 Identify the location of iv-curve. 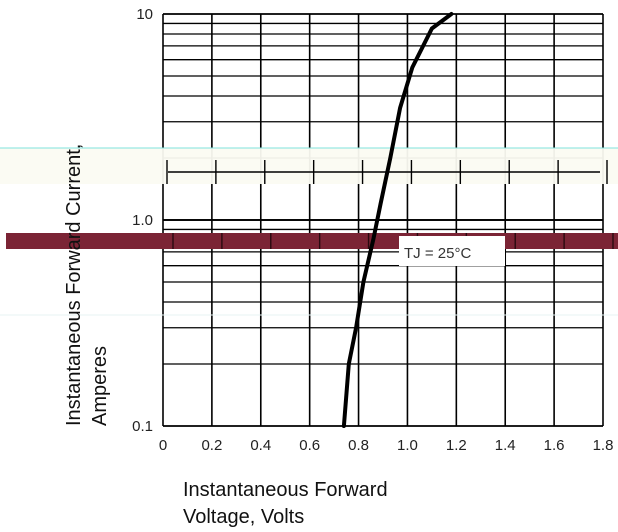
(397, 220).